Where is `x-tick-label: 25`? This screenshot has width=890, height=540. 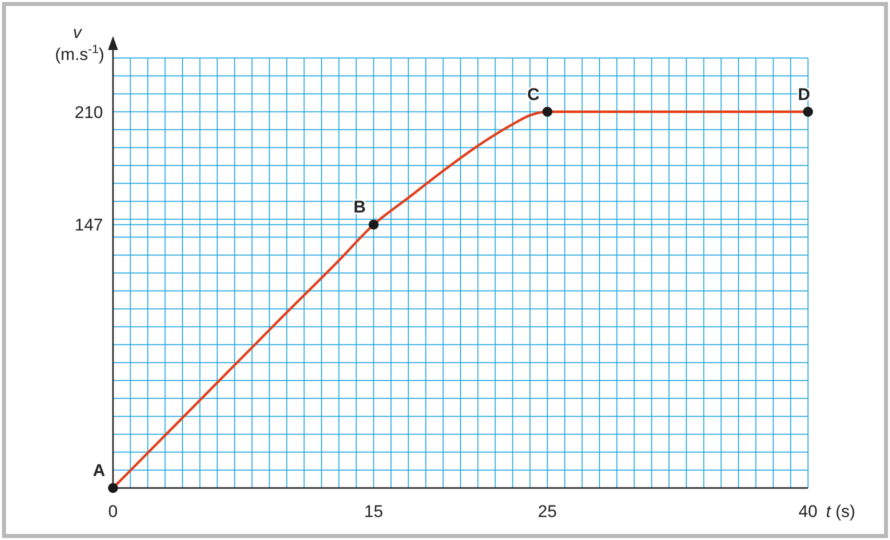
x-tick-label: 25 is located at coordinates (547, 511).